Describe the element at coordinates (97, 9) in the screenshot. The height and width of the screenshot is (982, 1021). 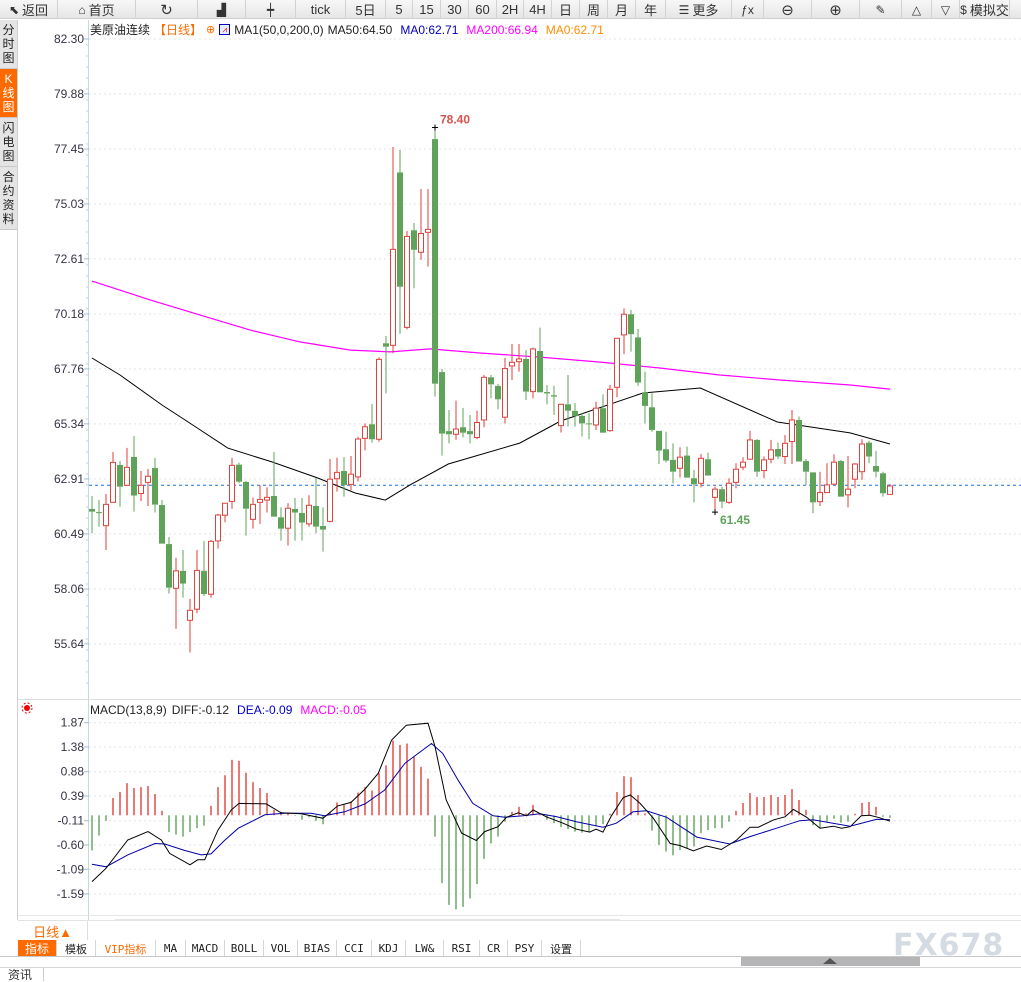
I see `toolbar-button-首页: ⌂ 首页` at that location.